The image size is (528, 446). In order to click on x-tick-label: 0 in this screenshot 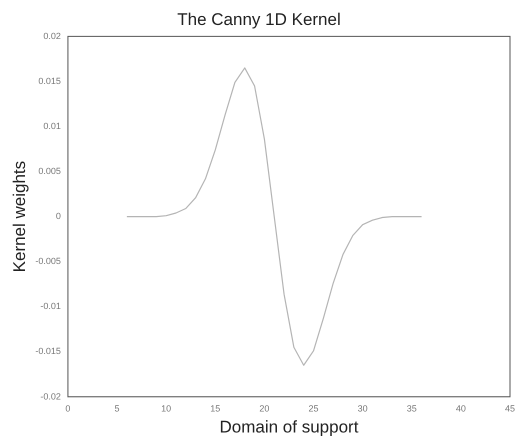, I will do `click(67, 409)`.